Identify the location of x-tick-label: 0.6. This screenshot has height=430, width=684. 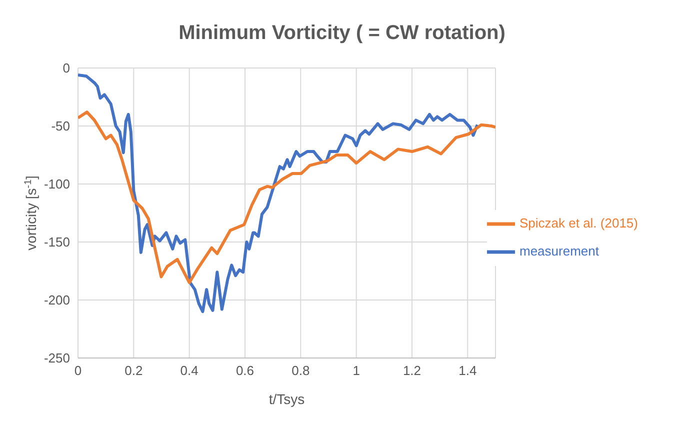
(245, 370).